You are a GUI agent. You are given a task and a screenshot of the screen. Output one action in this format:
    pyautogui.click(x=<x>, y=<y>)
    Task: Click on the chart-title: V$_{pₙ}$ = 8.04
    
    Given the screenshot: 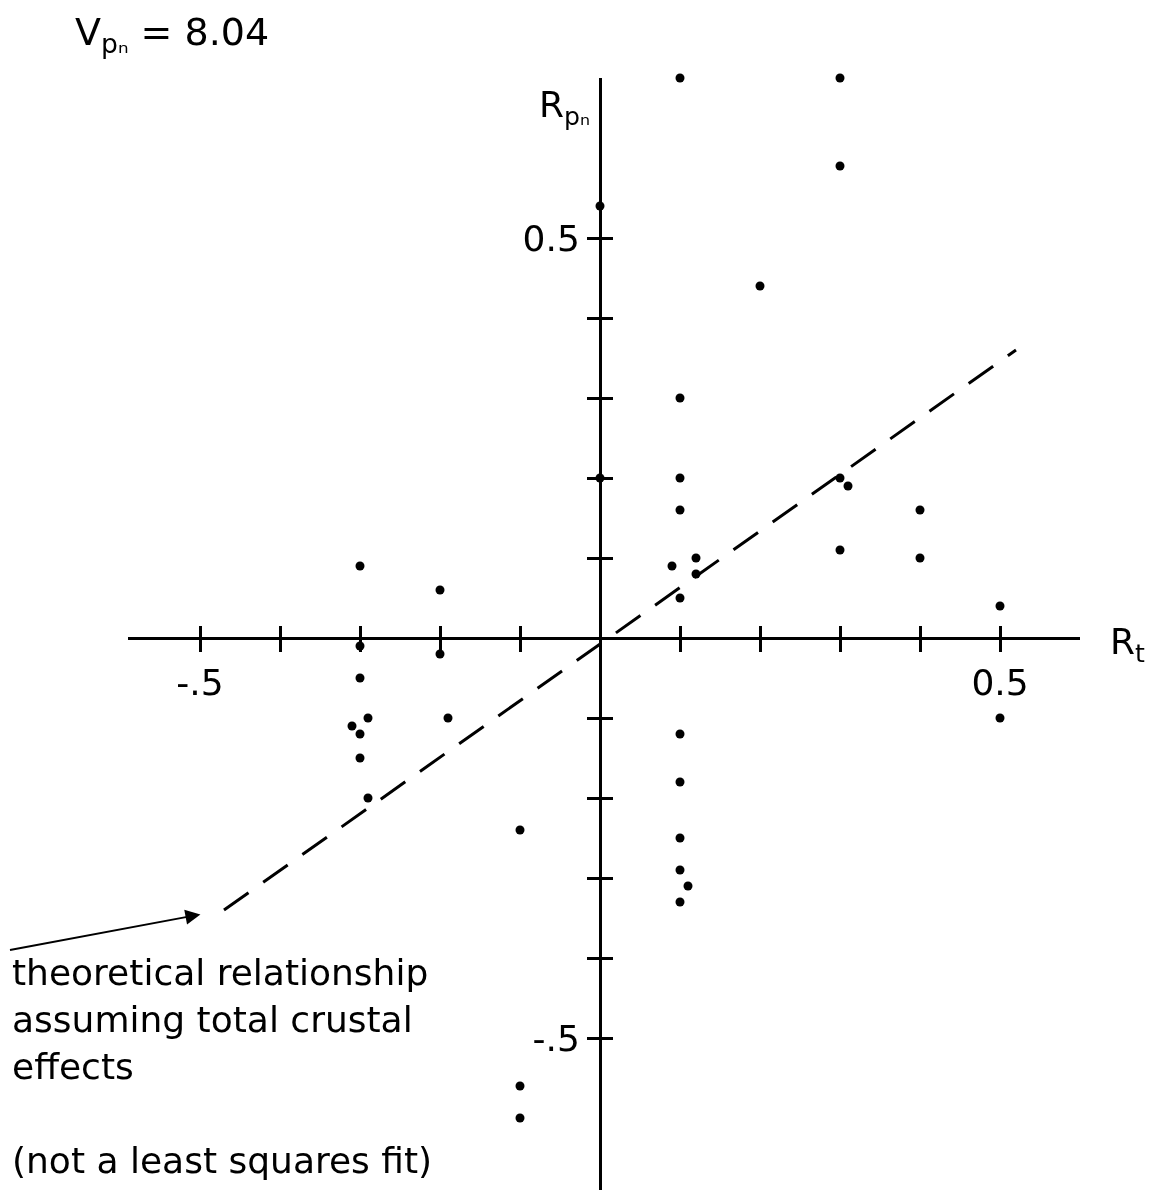 What is the action you would take?
    pyautogui.click(x=172, y=34)
    